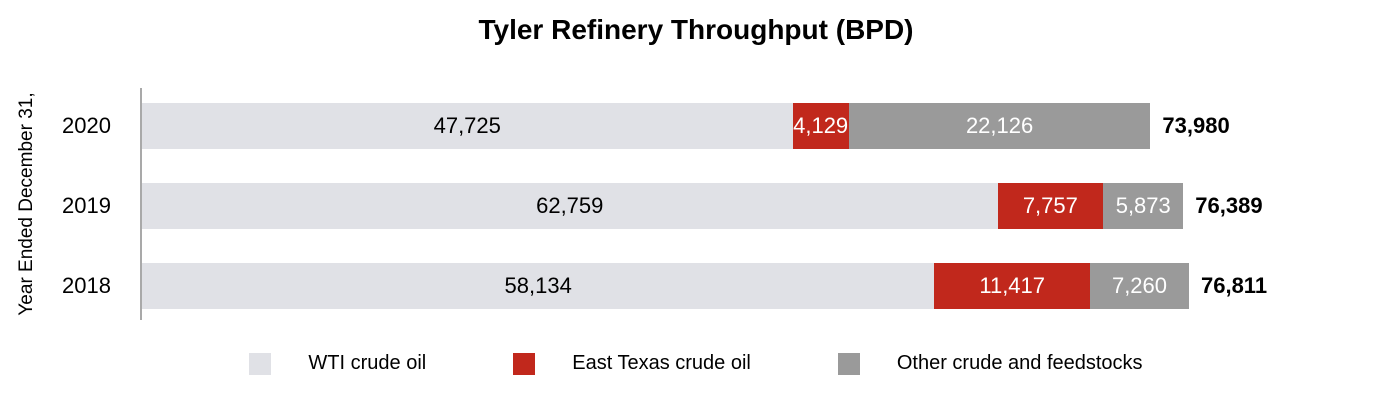 The width and height of the screenshot is (1392, 420). I want to click on bar-segment-wti-crude-oil: 47,725, so click(467, 126).